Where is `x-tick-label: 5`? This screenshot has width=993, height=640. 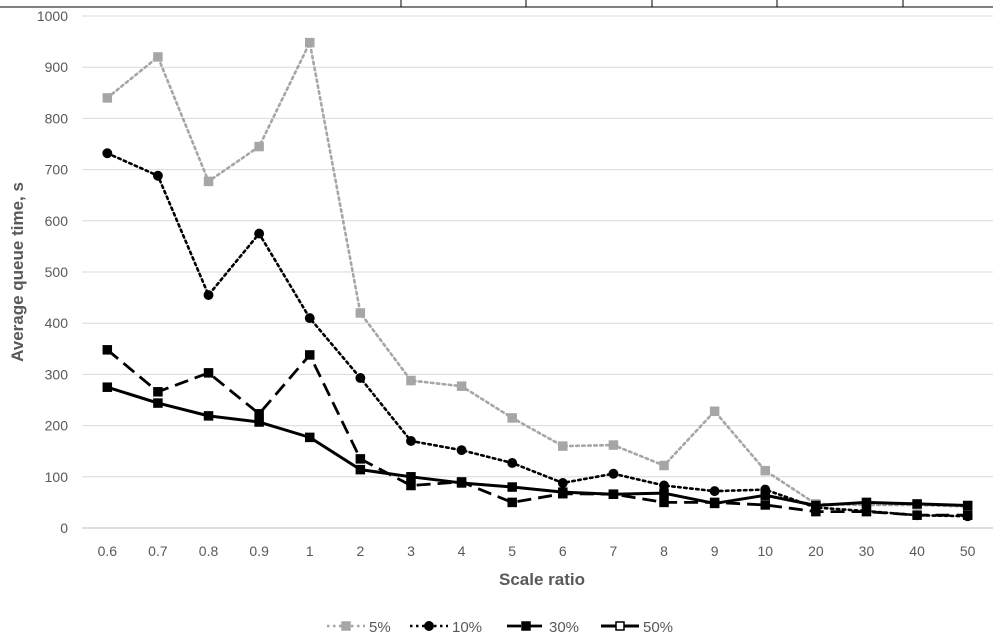 x-tick-label: 5 is located at coordinates (512, 551).